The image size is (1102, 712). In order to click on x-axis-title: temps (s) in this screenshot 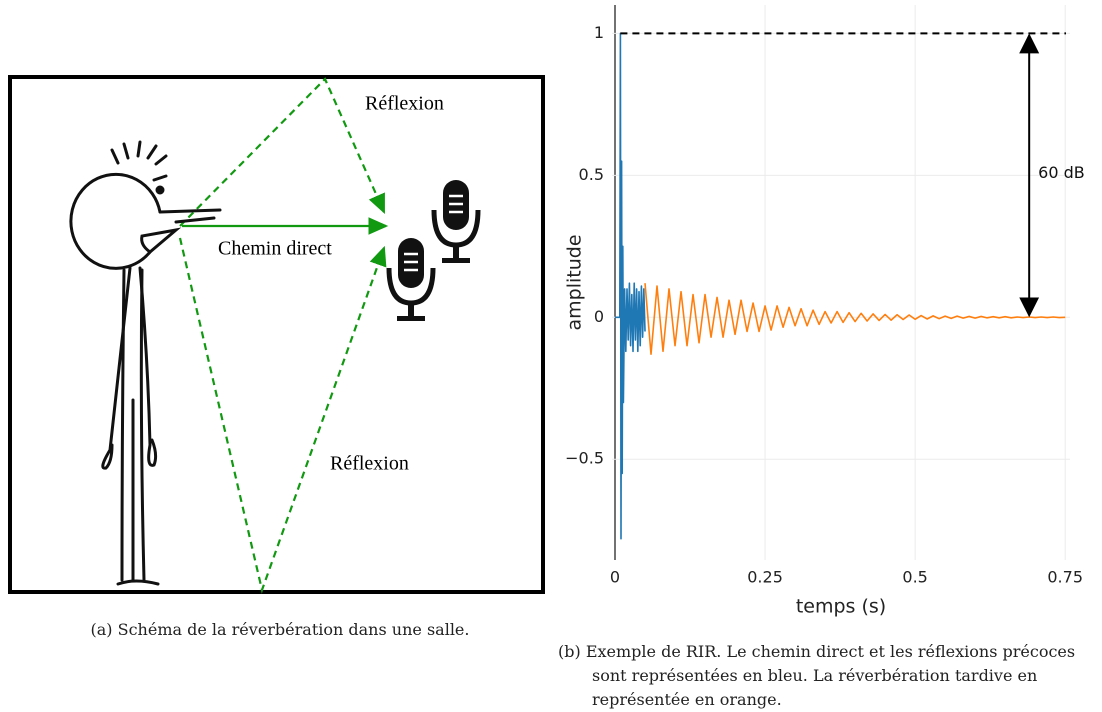, I will do `click(841, 607)`.